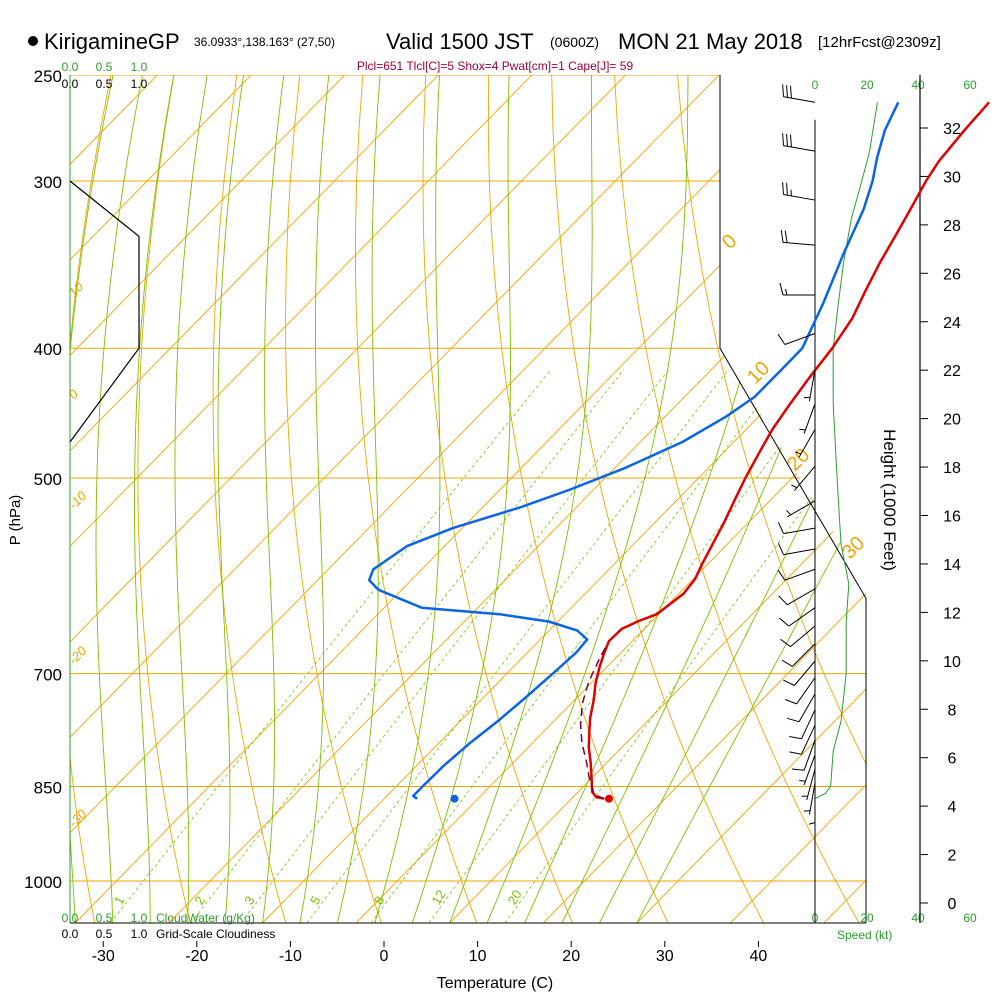 Image resolution: width=1000 pixels, height=1000 pixels. I want to click on height-tick-label: 18, so click(952, 468).